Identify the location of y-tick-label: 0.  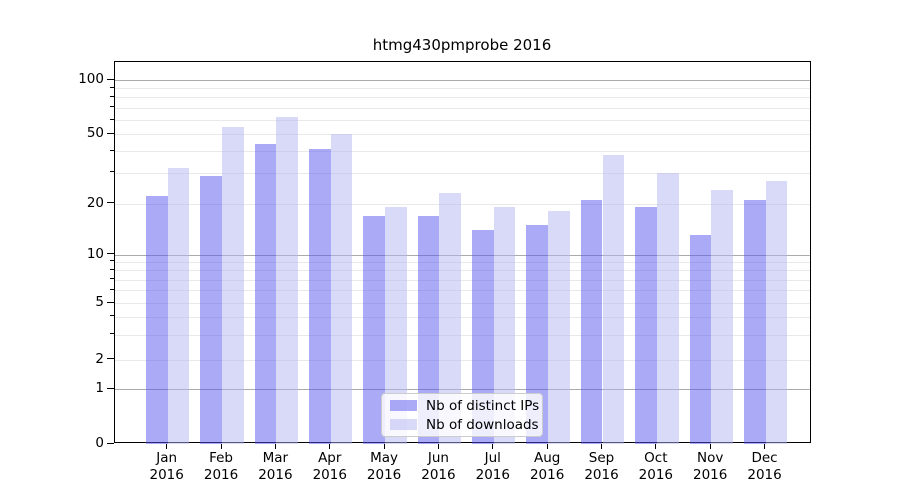
(99, 443).